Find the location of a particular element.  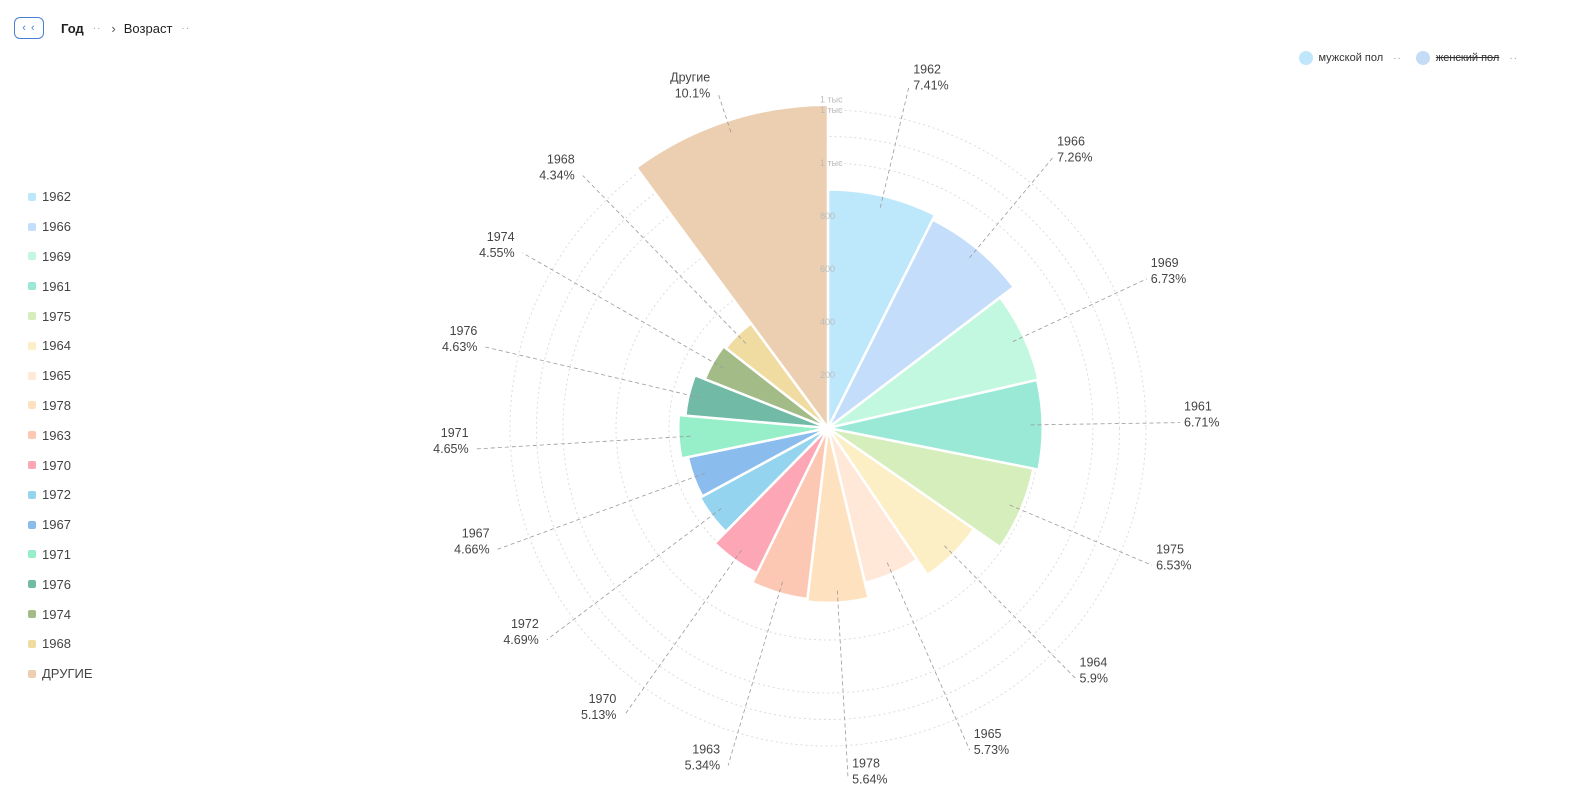

slice-category-label: 1975 is located at coordinates (1170, 549).